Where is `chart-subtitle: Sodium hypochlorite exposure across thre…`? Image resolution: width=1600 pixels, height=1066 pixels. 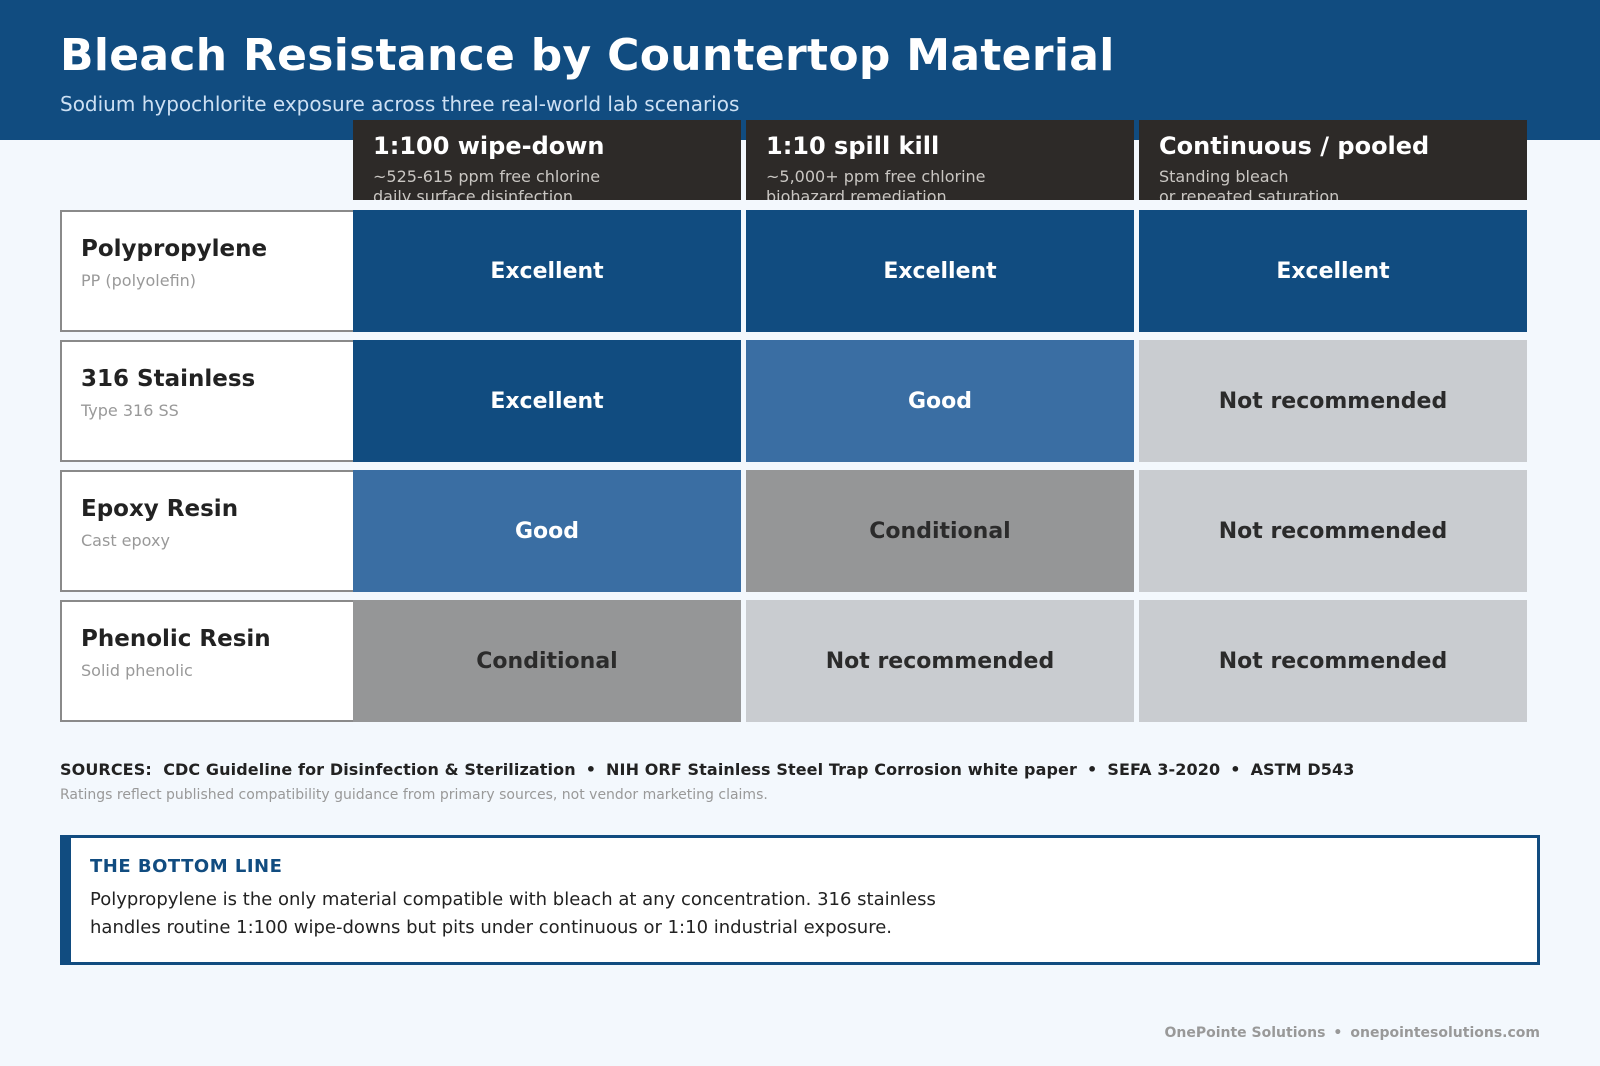
chart-subtitle: Sodium hypochlorite exposure across thre… is located at coordinates (400, 104).